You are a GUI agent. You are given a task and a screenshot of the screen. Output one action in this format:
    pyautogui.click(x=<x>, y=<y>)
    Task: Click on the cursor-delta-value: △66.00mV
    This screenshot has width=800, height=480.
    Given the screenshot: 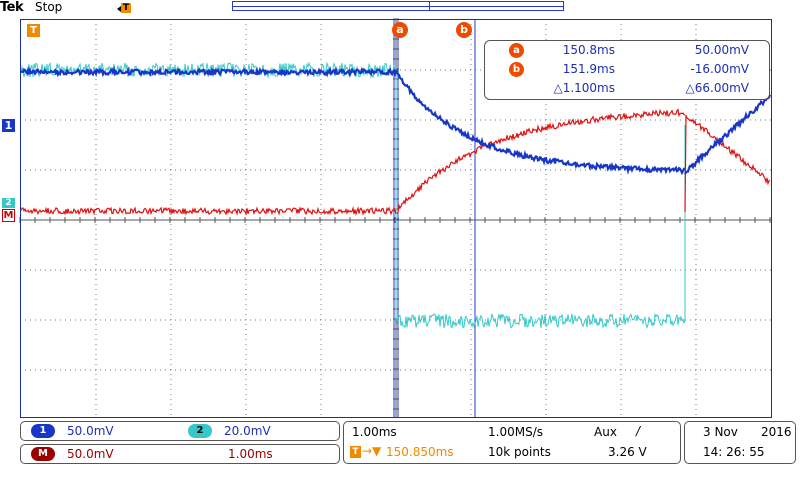 What is the action you would take?
    pyautogui.click(x=717, y=88)
    